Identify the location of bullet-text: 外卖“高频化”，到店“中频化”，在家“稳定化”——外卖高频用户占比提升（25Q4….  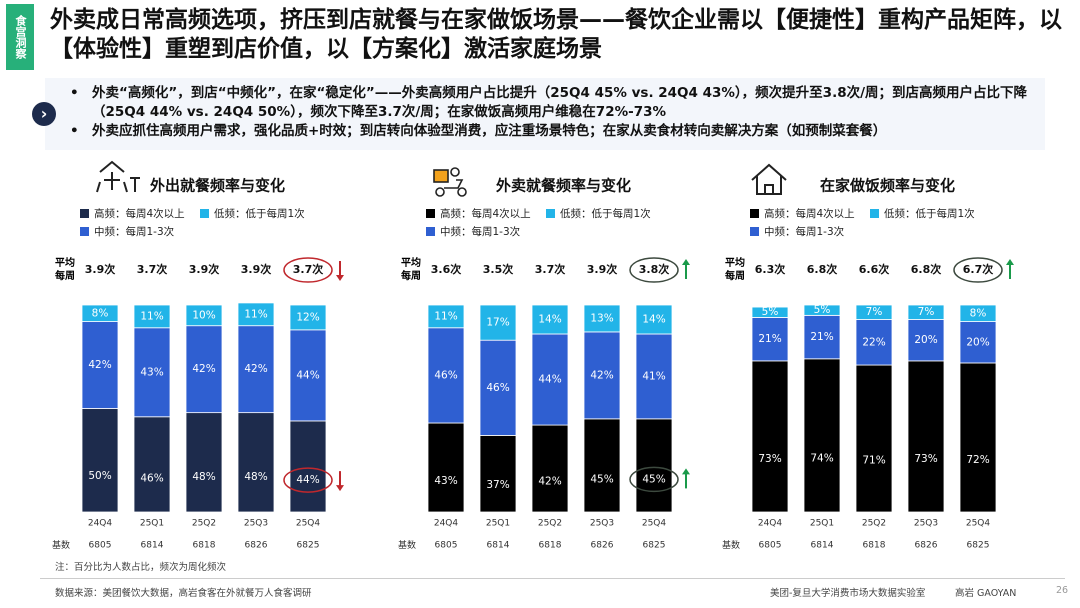
(560, 102).